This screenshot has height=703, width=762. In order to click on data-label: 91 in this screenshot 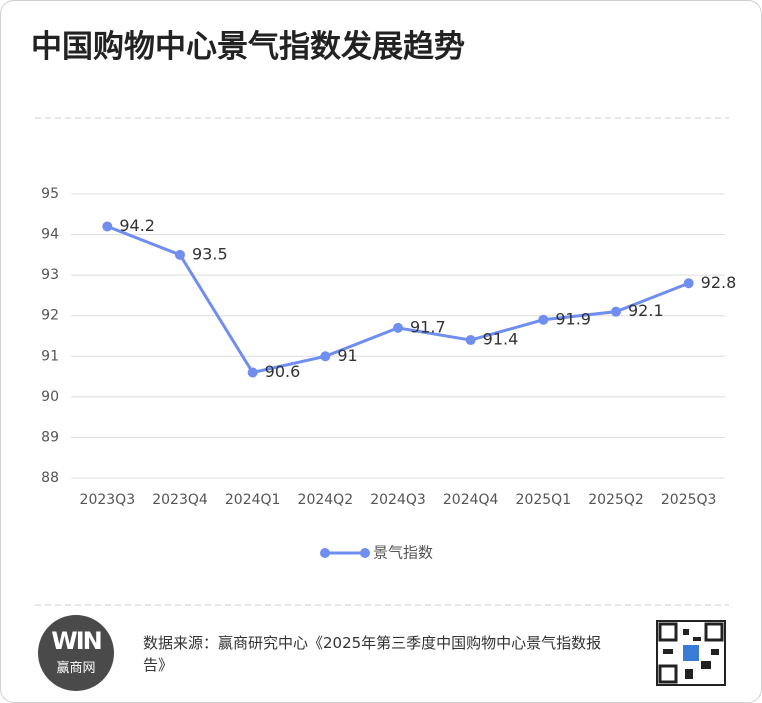, I will do `click(347, 355)`.